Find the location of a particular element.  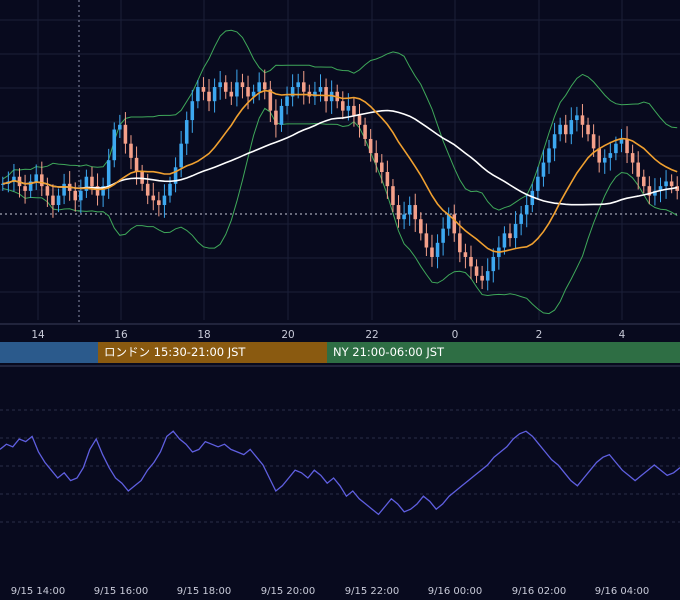

oscillator-x-tick-label: 9/16 04:00 is located at coordinates (622, 591).